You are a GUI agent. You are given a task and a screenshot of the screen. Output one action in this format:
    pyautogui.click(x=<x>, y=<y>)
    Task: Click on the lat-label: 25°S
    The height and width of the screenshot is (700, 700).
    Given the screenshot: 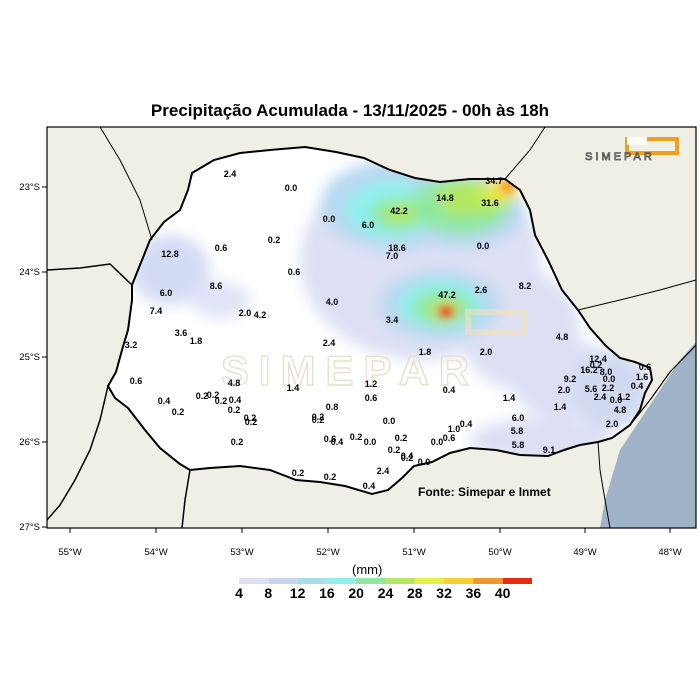 What is the action you would take?
    pyautogui.click(x=29, y=357)
    